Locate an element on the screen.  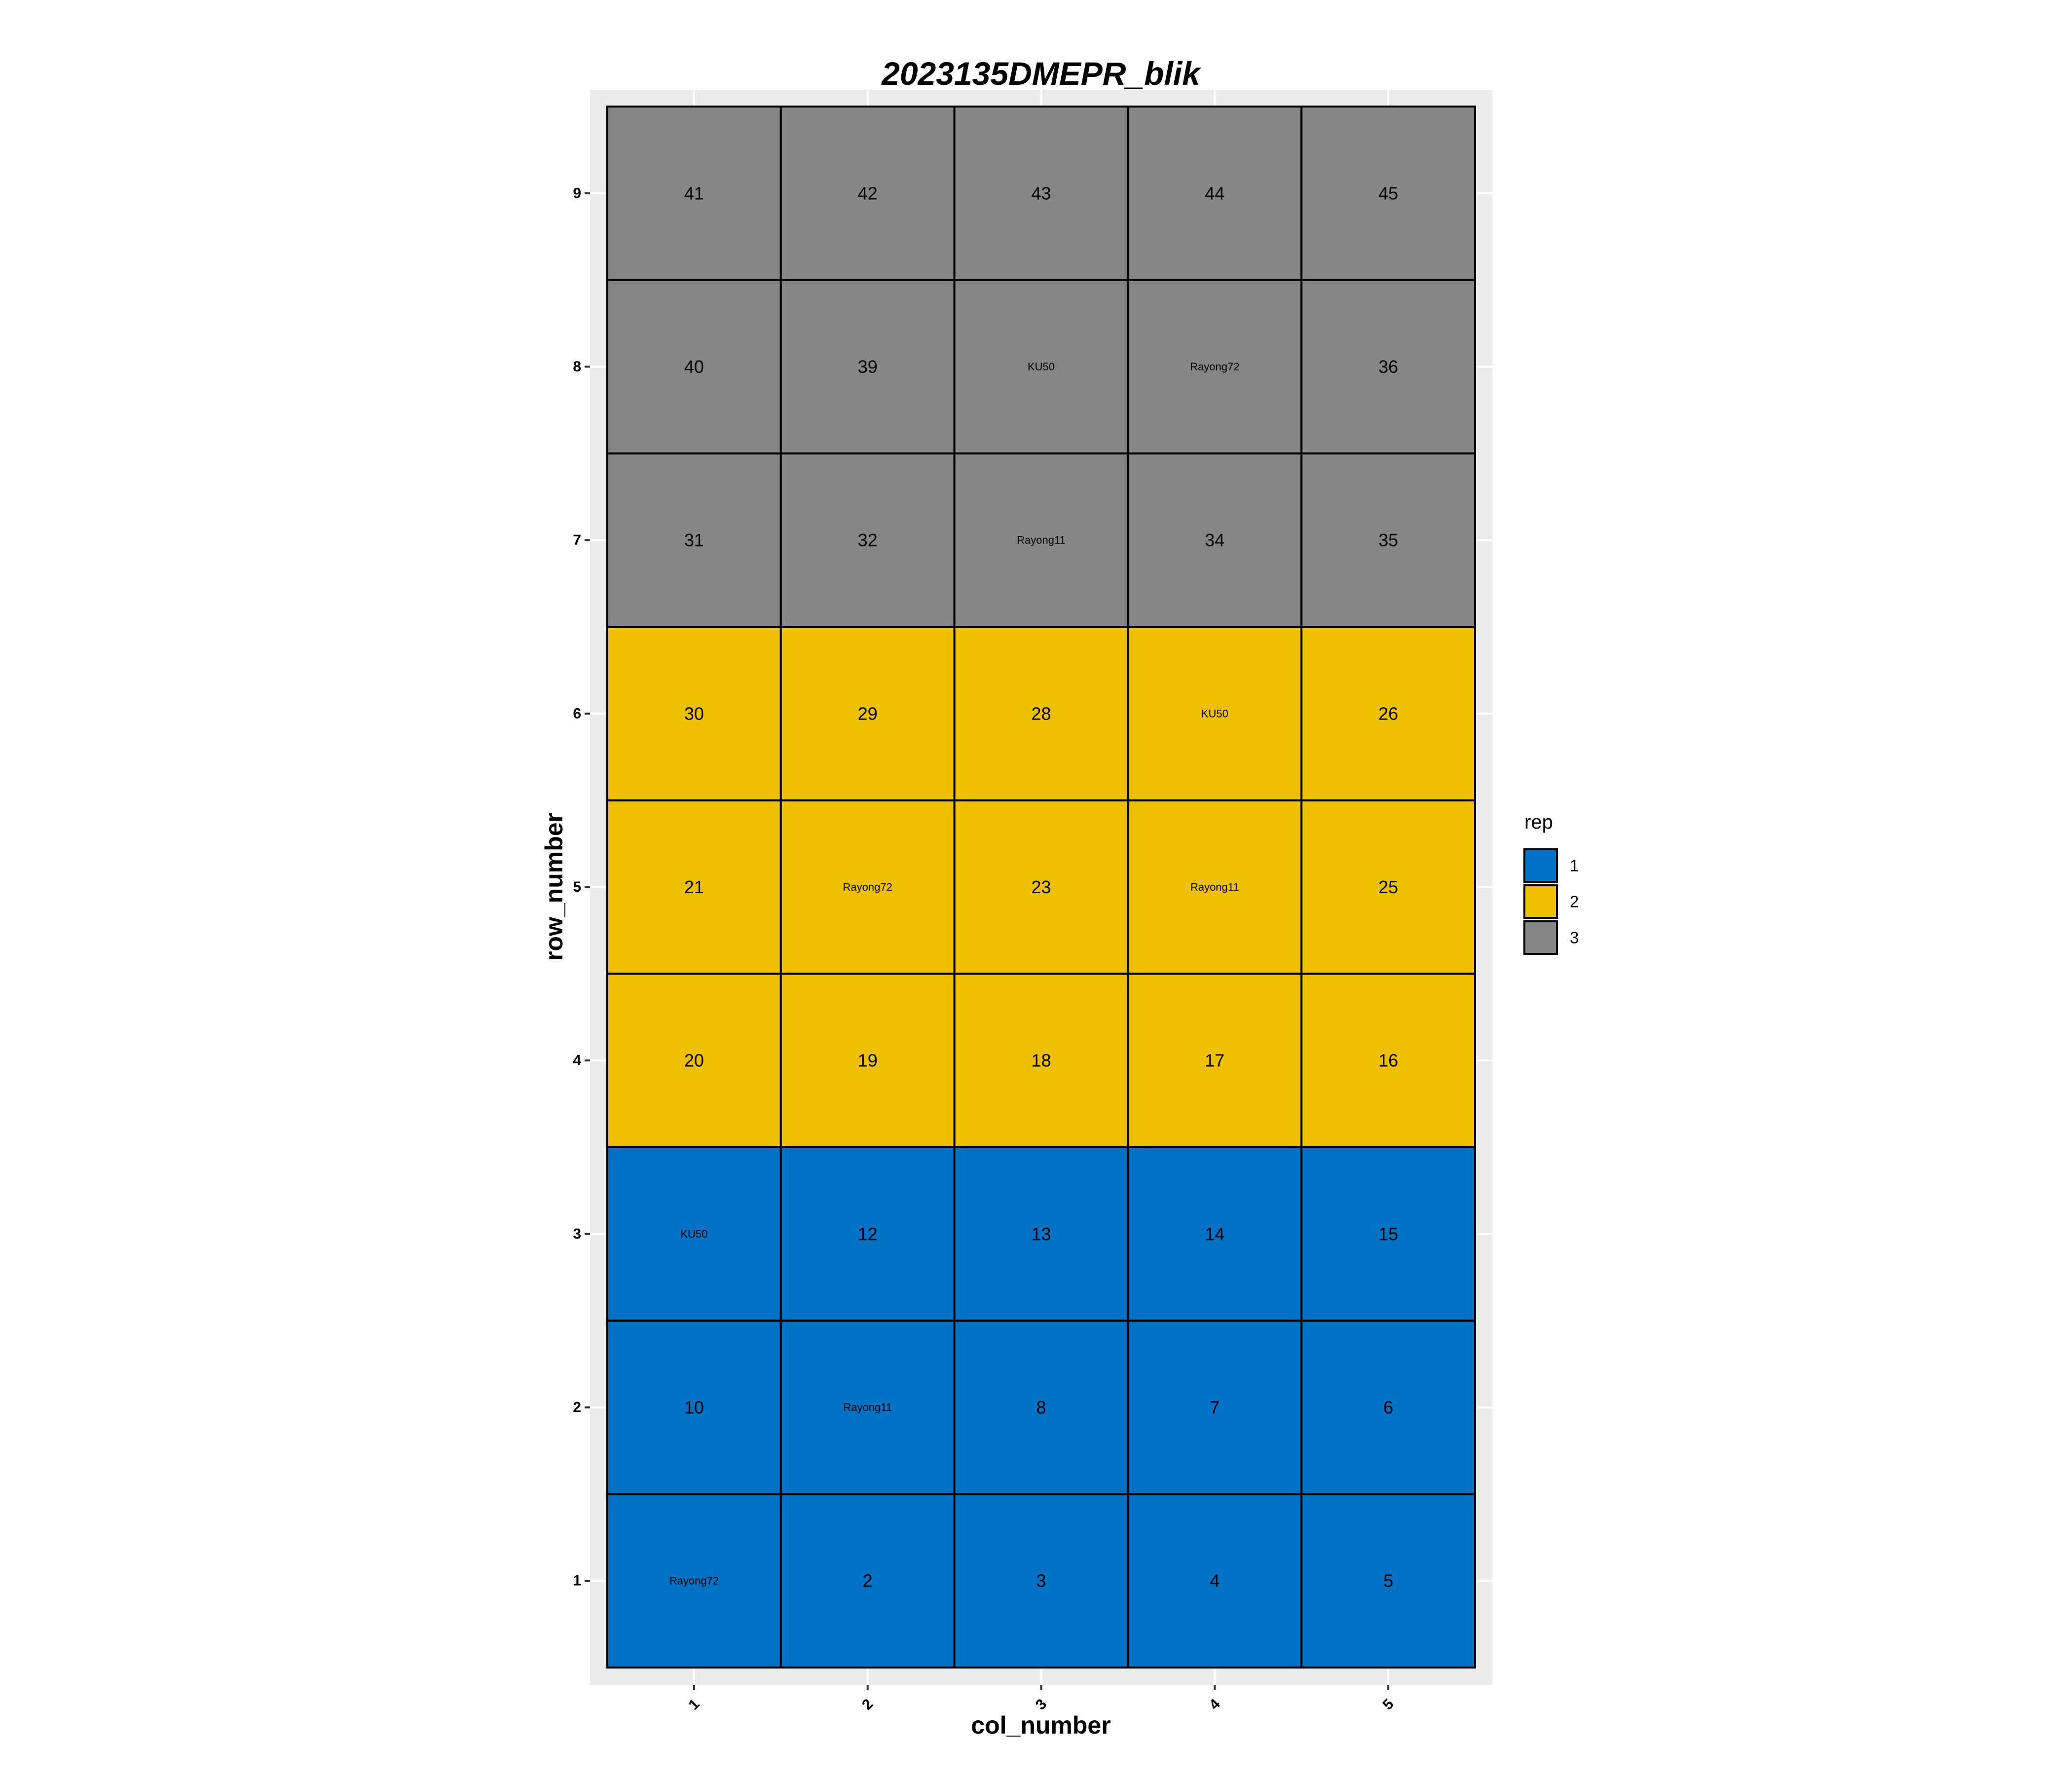
y-tick-label: 7 is located at coordinates (577, 540).